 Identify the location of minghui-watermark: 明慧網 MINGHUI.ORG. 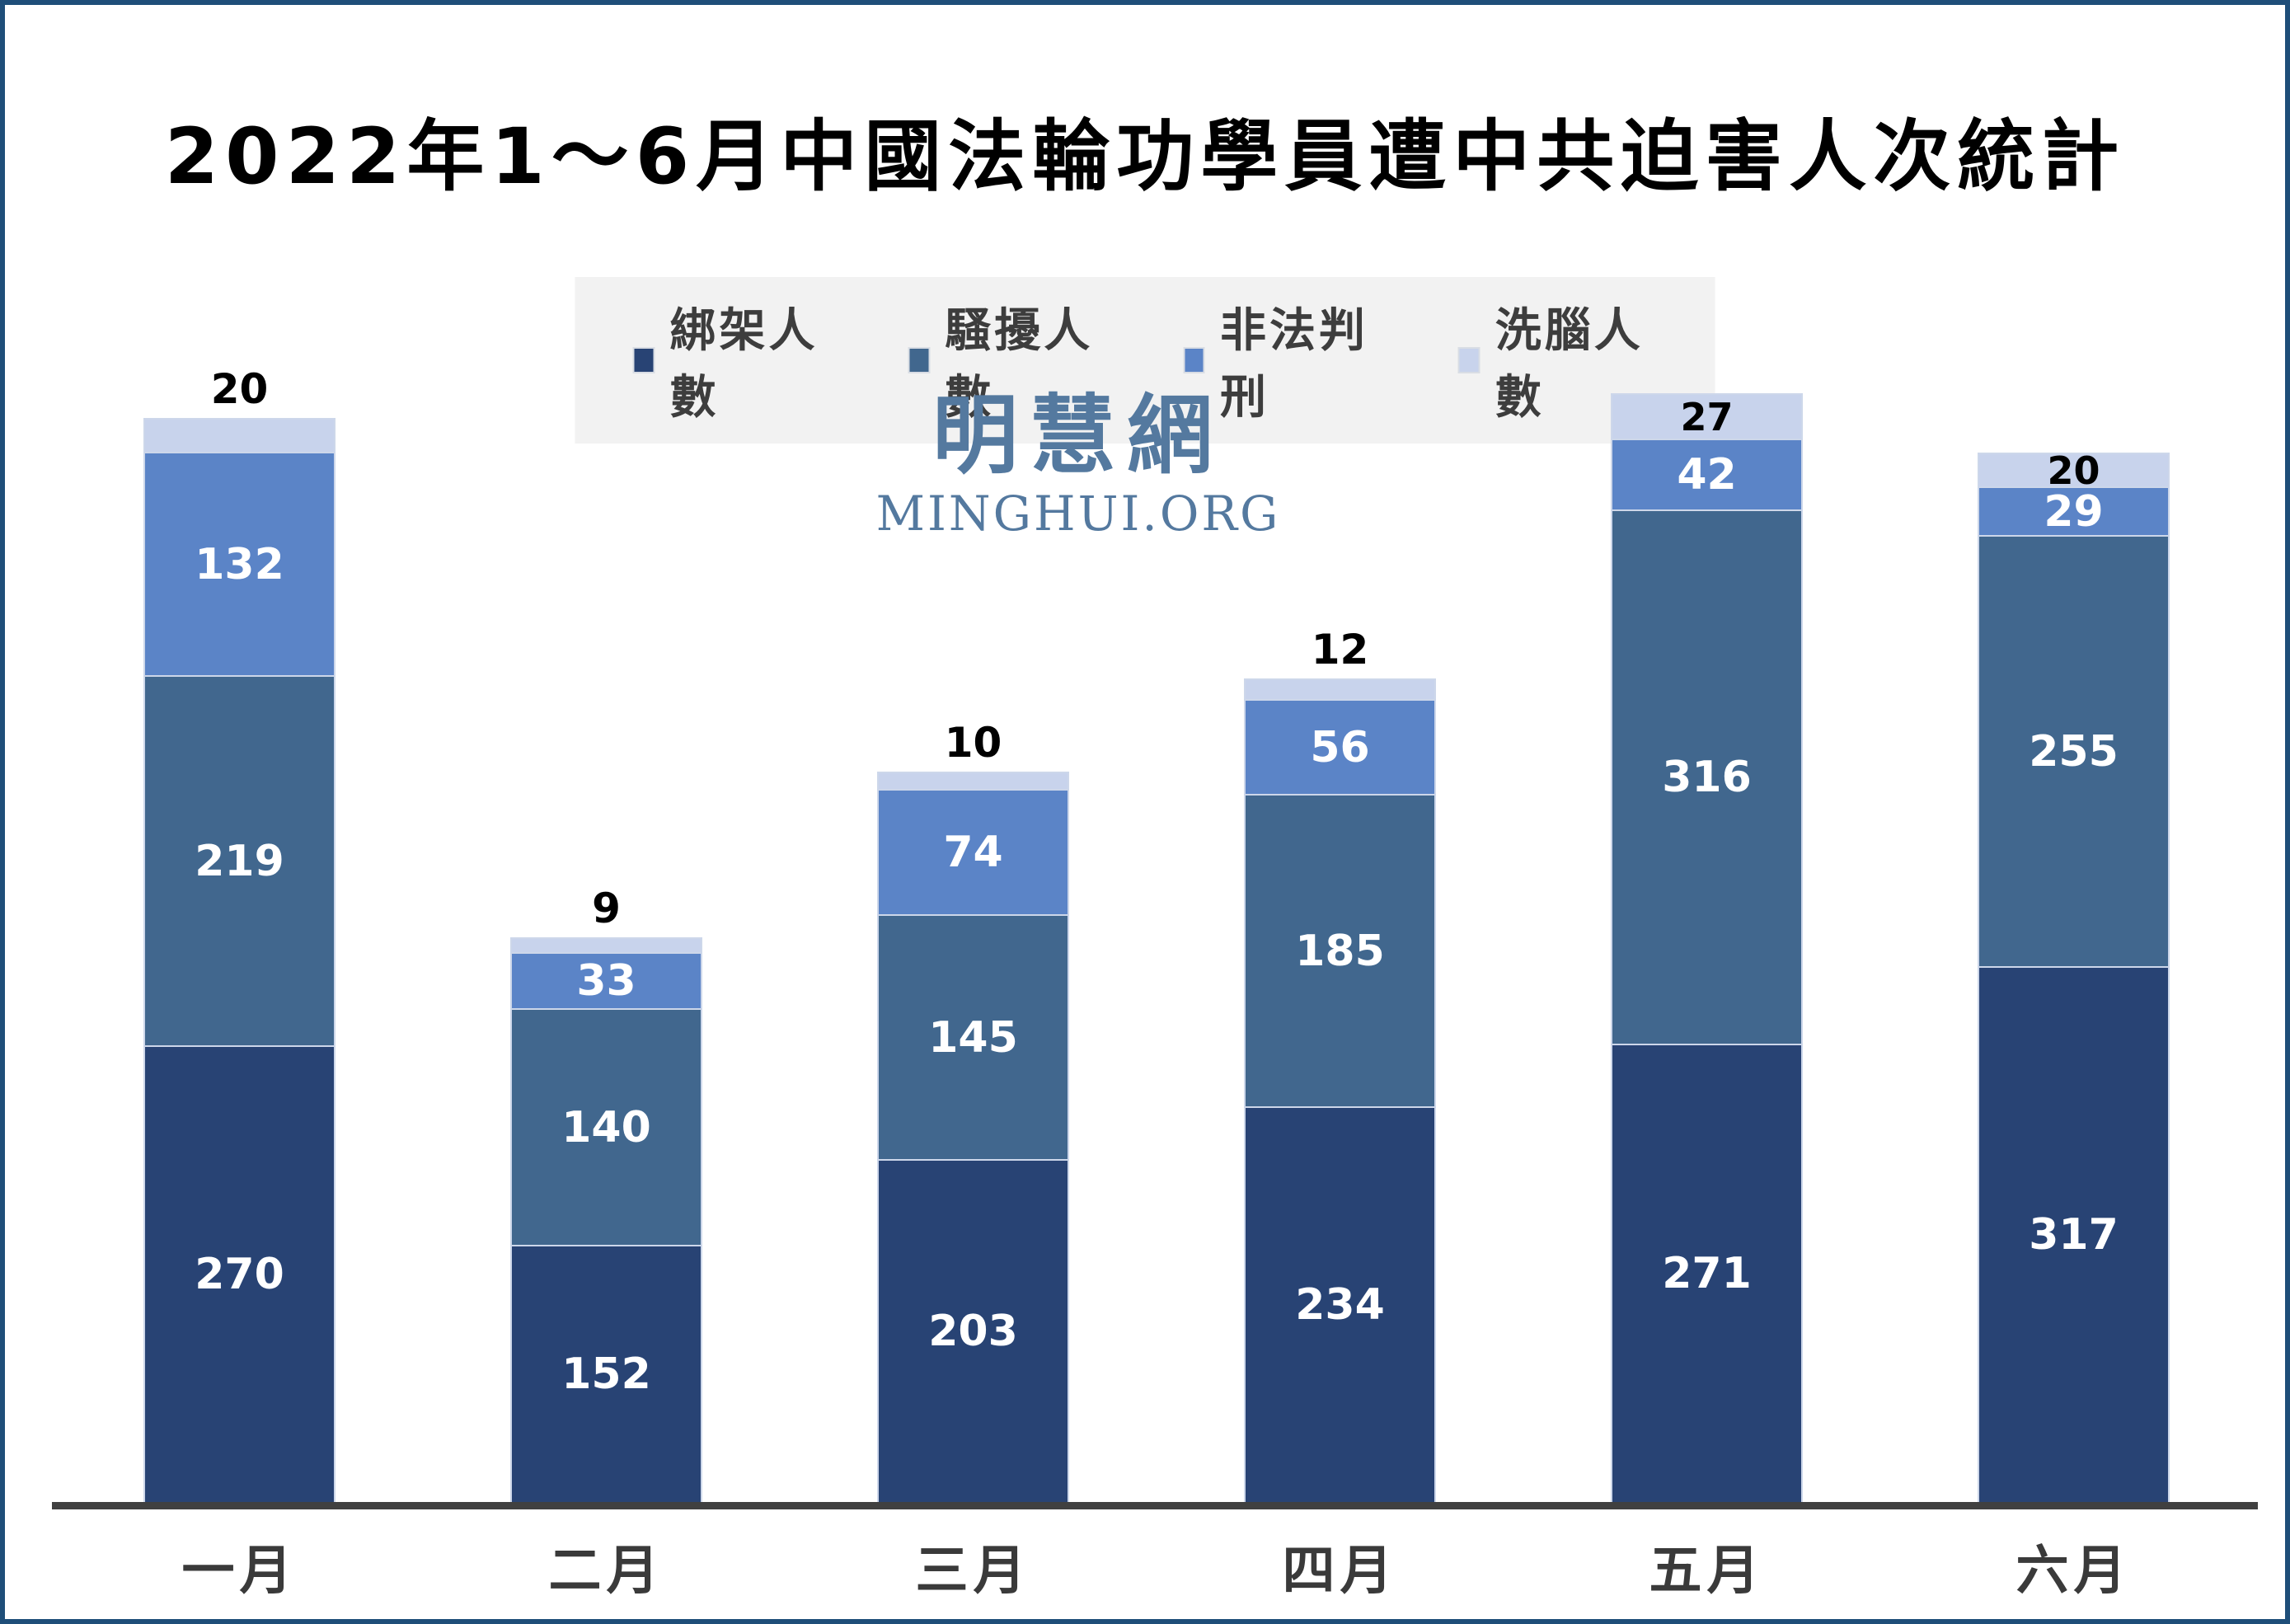
(1078, 464).